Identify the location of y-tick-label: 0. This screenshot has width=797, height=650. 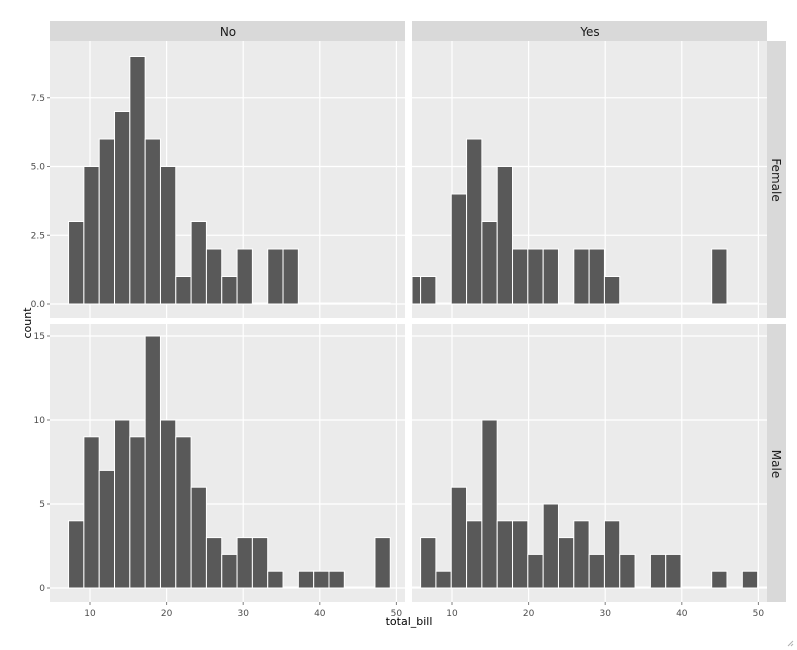
(42, 589).